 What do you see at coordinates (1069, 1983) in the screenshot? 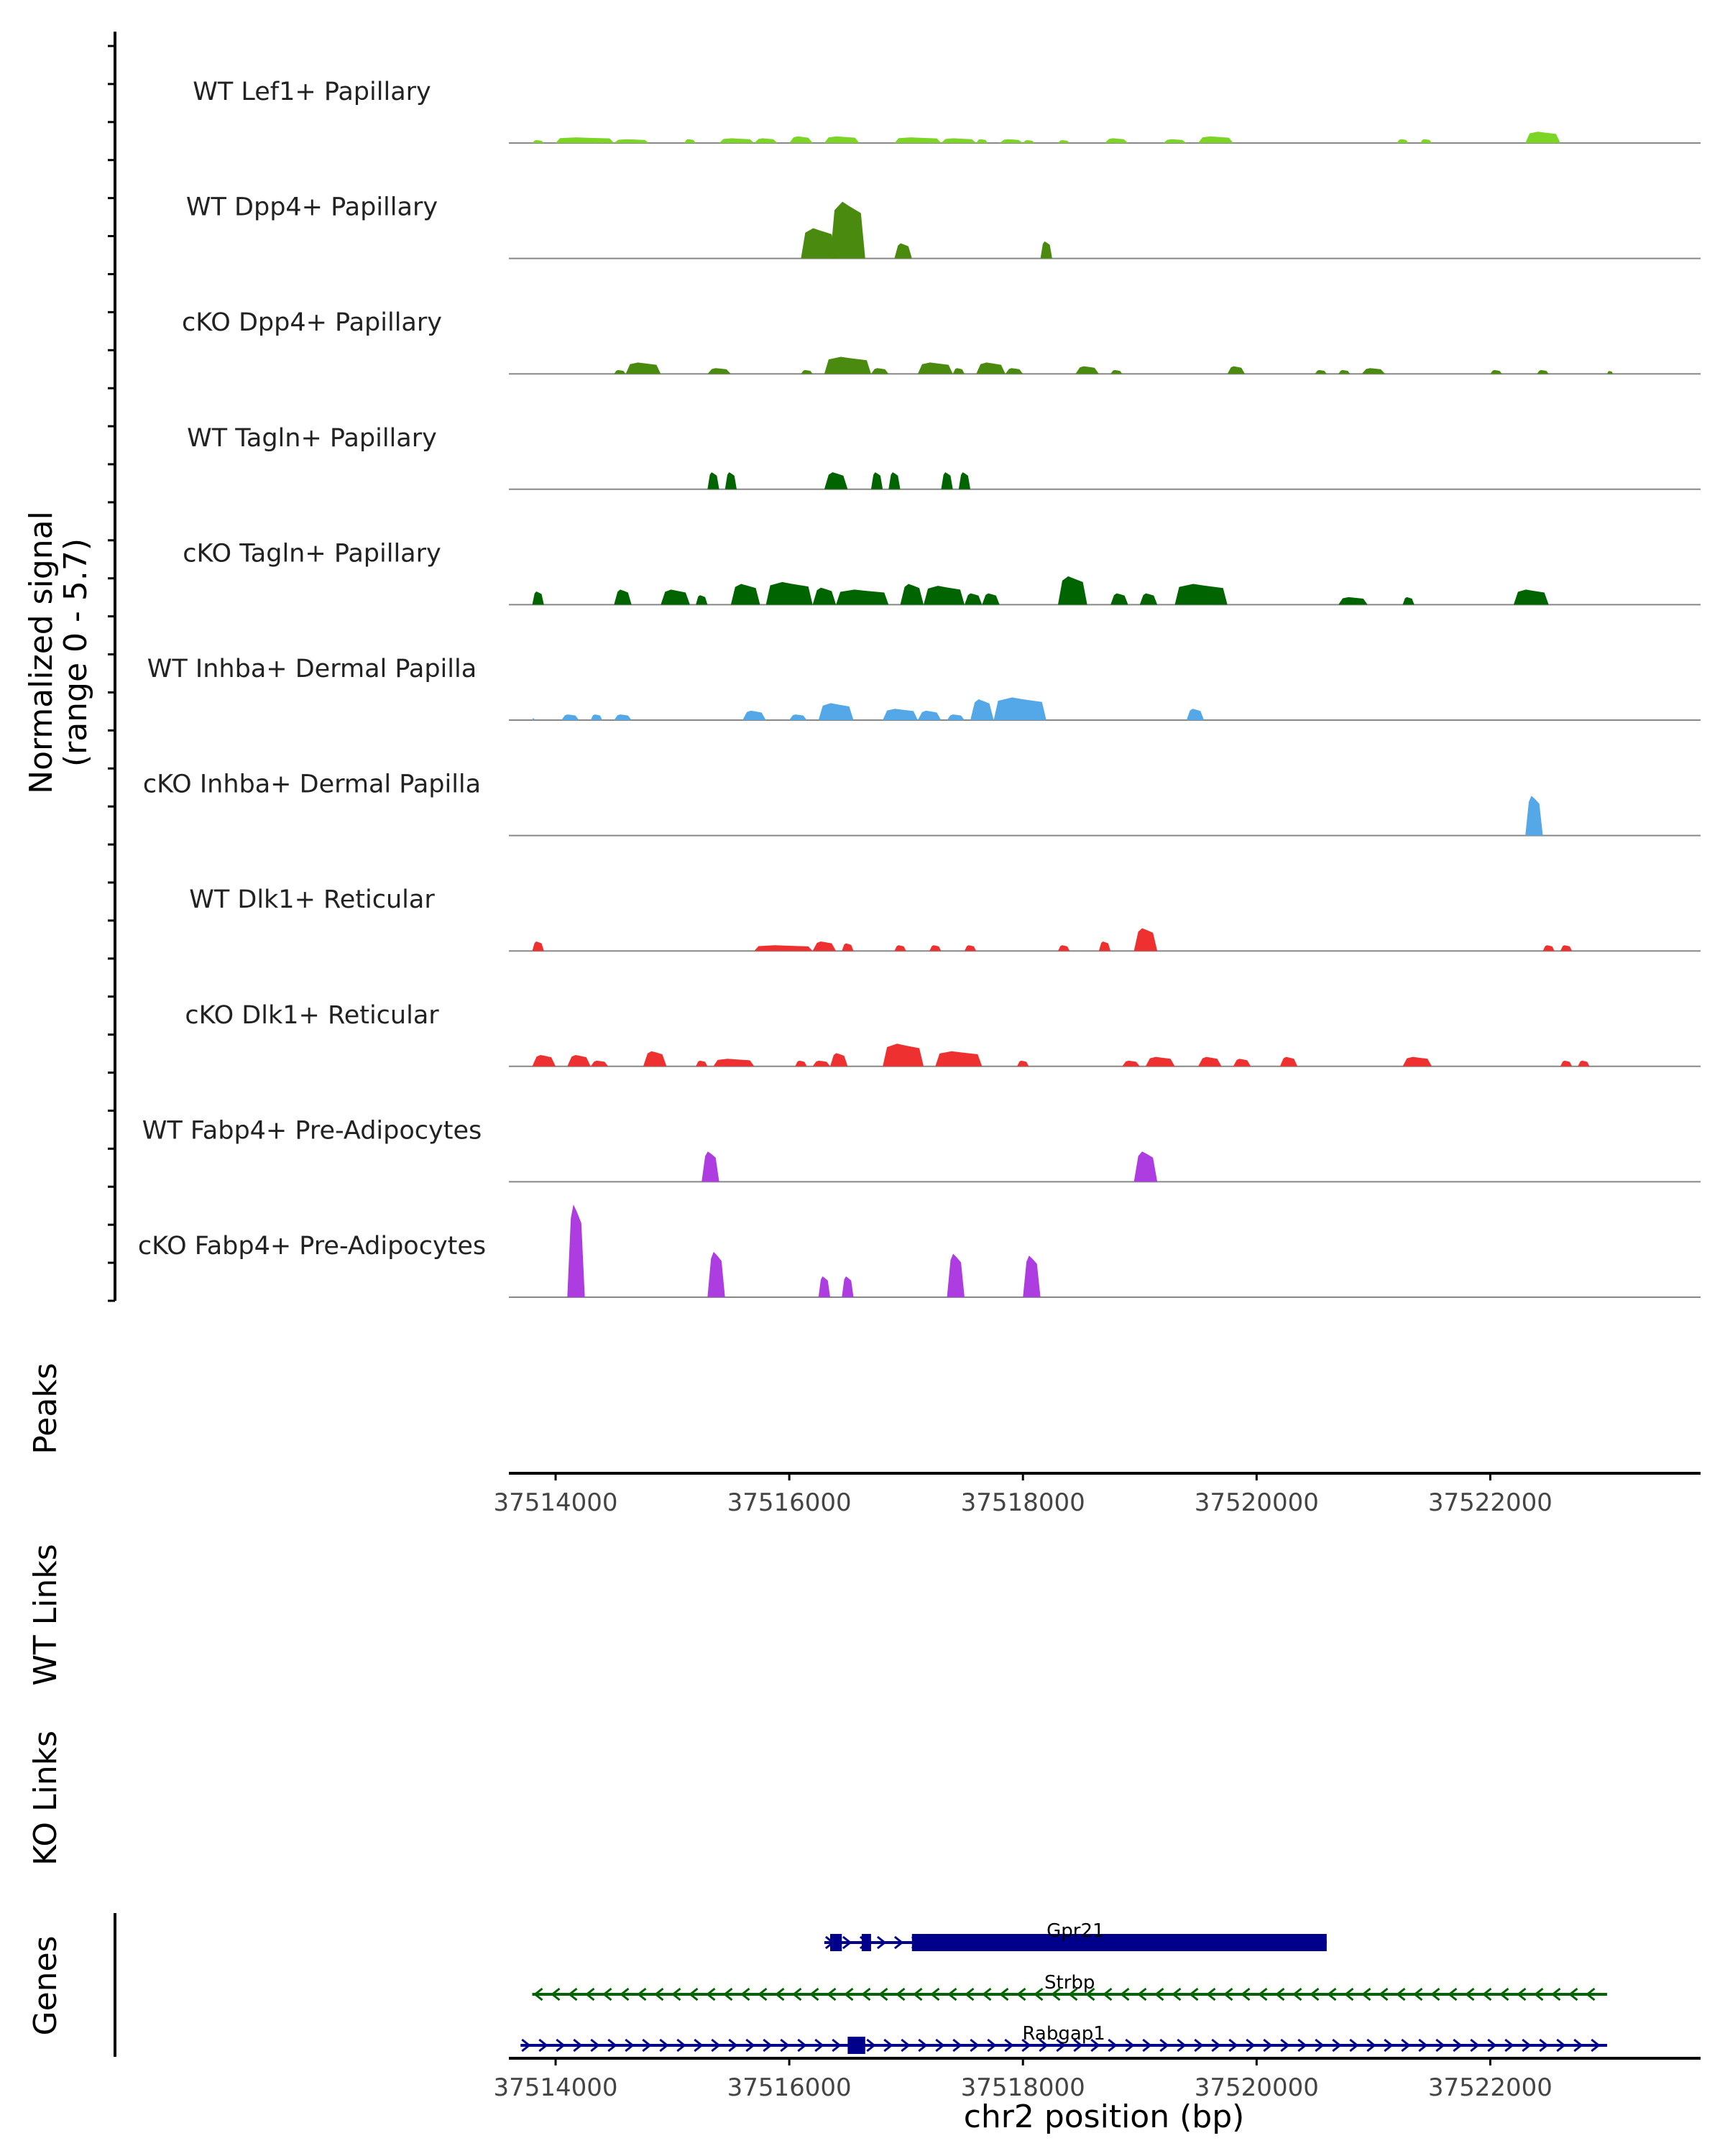
I see `gene-label: Strbp` at bounding box center [1069, 1983].